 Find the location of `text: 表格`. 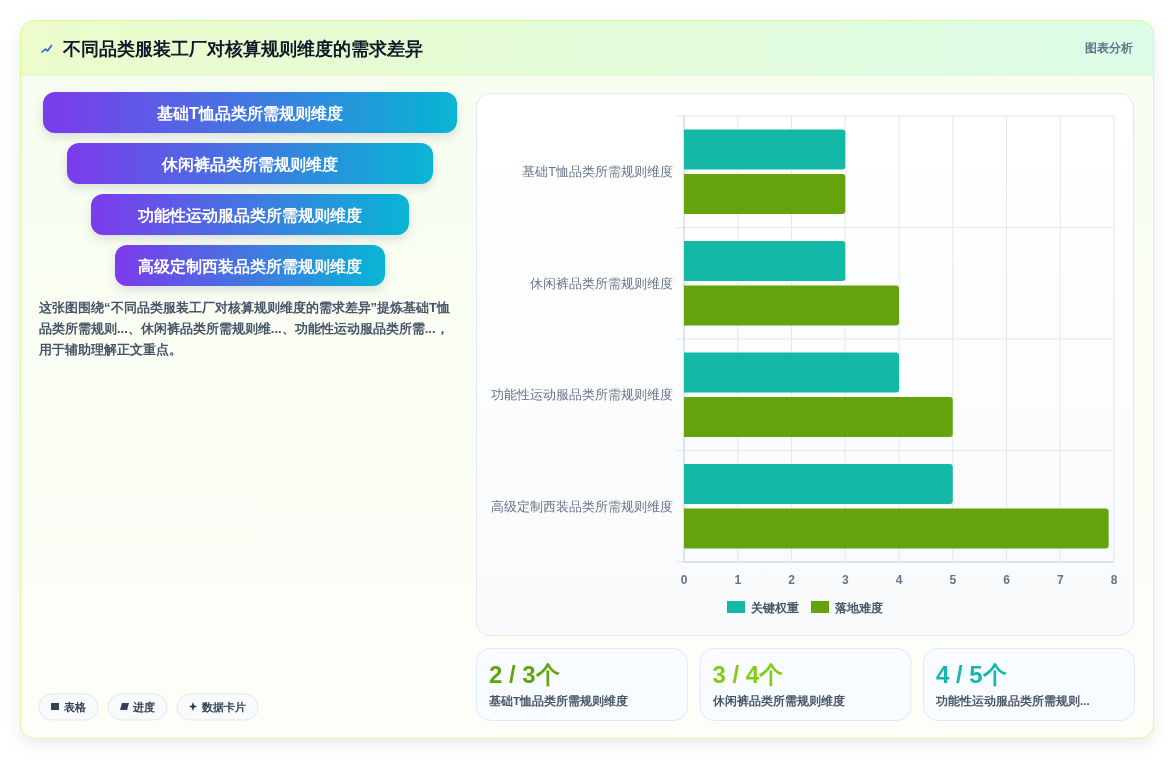

text: 表格 is located at coordinates (75, 707).